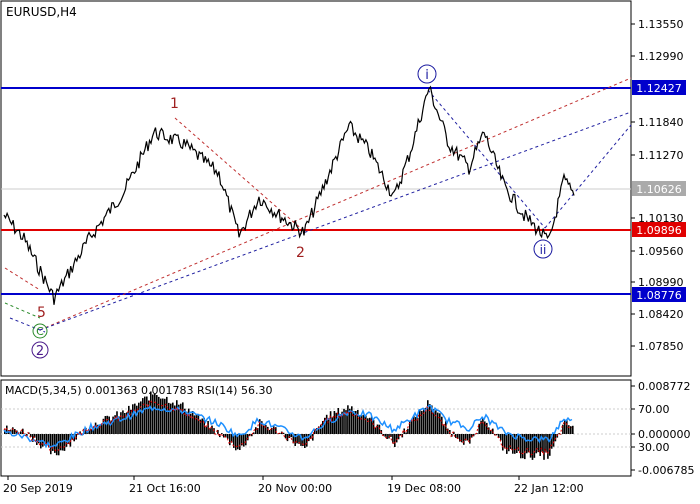 The height and width of the screenshot is (504, 700). Describe the element at coordinates (654, 447) in the screenshot. I see `indicator-tick: 30.00` at that location.